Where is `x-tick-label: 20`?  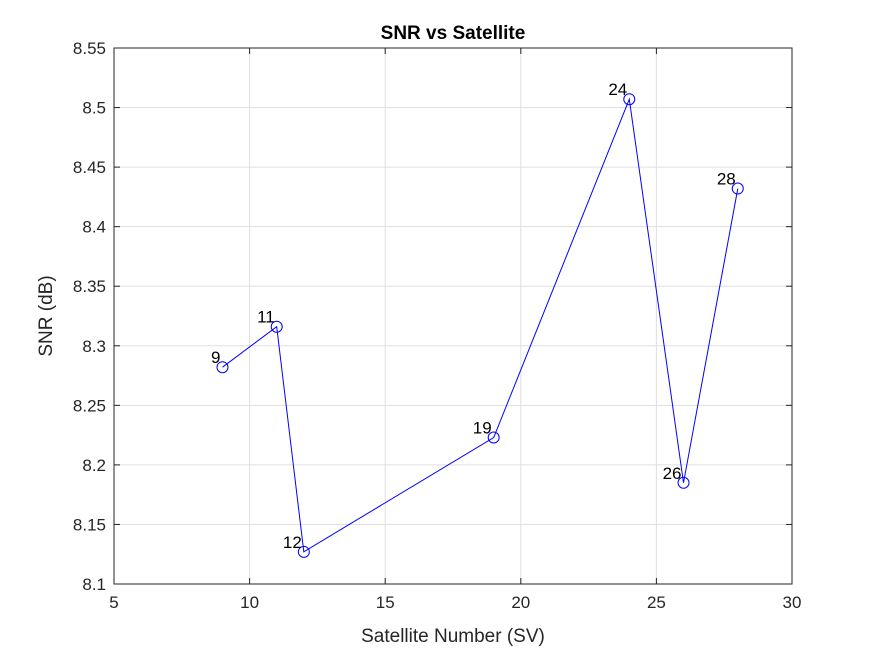 x-tick-label: 20 is located at coordinates (520, 602).